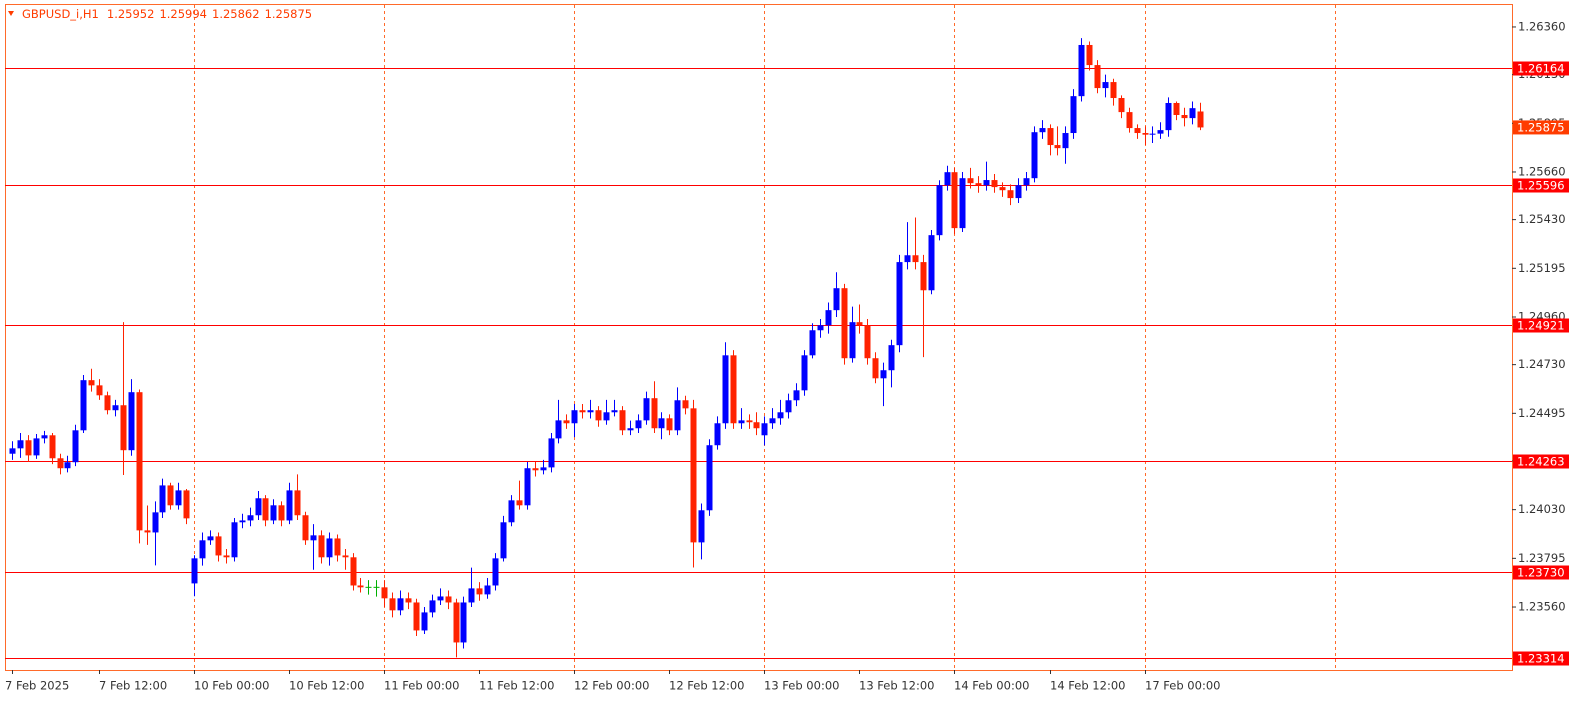 The height and width of the screenshot is (708, 1586). I want to click on header-open: 1.25952, so click(131, 14).